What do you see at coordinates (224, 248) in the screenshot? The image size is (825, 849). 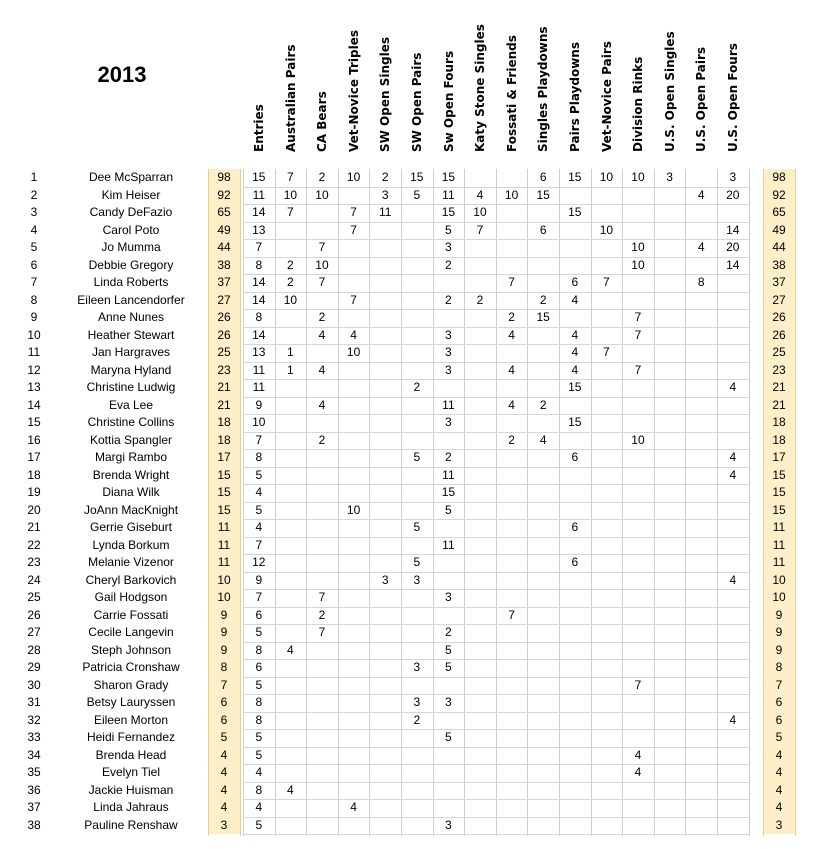 I see `total-points-left: 44` at bounding box center [224, 248].